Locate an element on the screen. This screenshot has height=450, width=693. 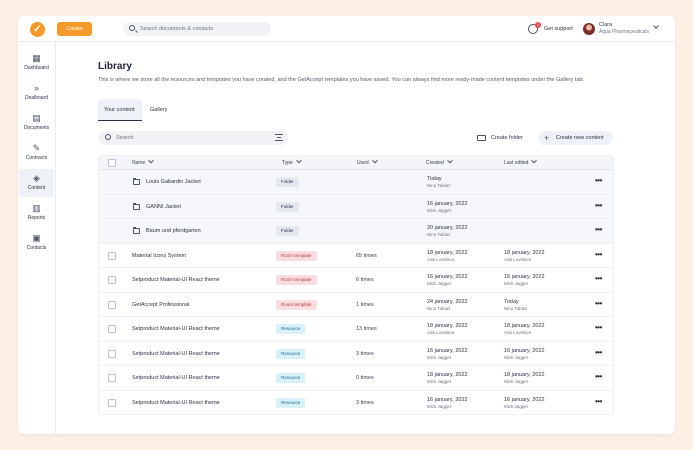
created-date: Today is located at coordinates (434, 179).